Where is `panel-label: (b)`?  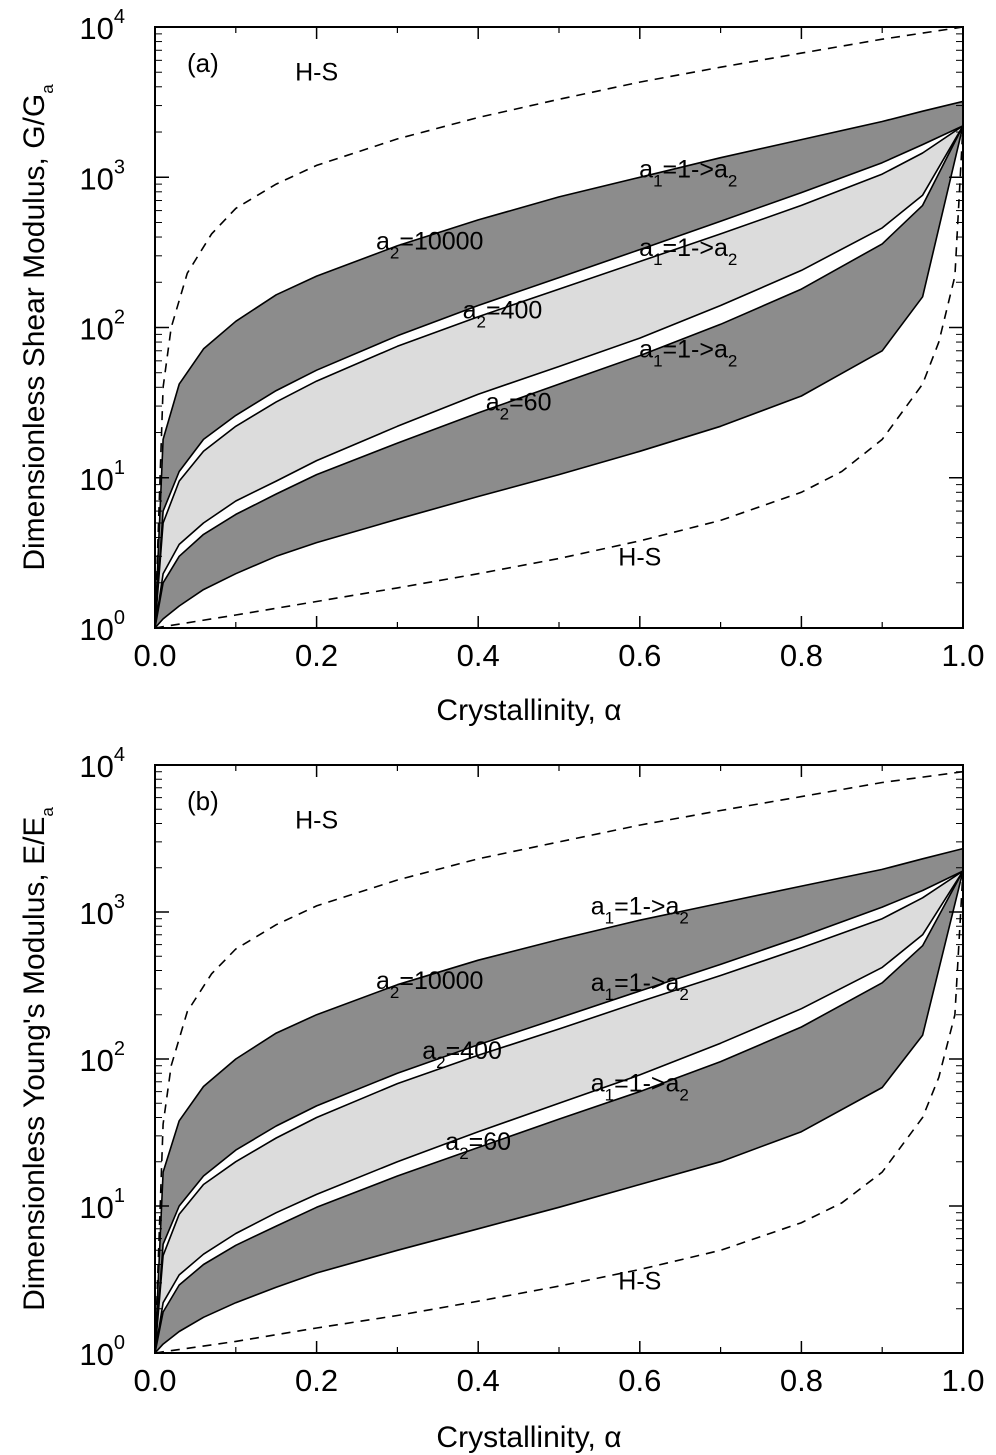
panel-label: (b) is located at coordinates (203, 801).